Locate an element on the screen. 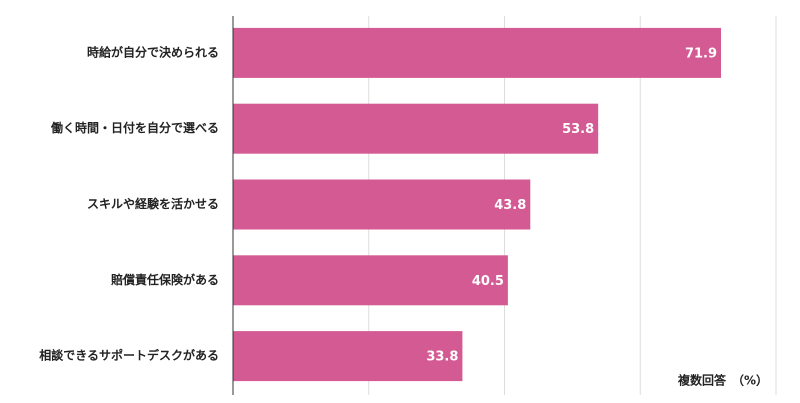 The height and width of the screenshot is (403, 800). y-tick-label: 相談できるサポートデスクがある is located at coordinates (129, 355).